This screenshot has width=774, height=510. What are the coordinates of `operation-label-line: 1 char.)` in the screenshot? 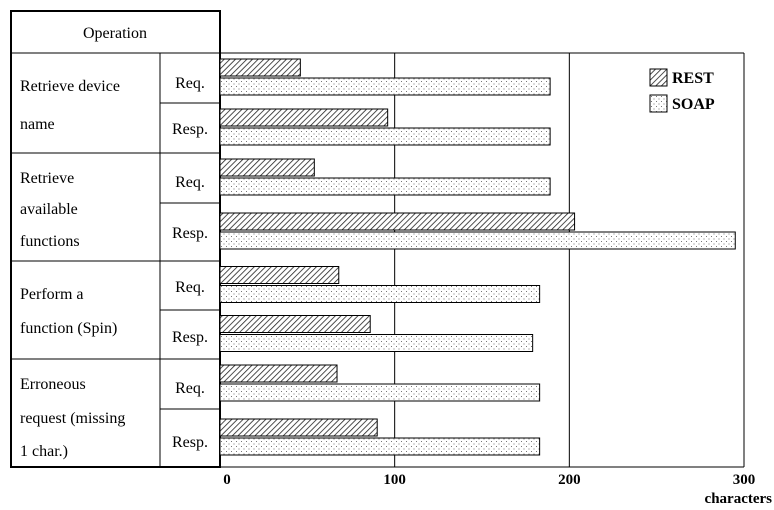 It's located at (44, 451).